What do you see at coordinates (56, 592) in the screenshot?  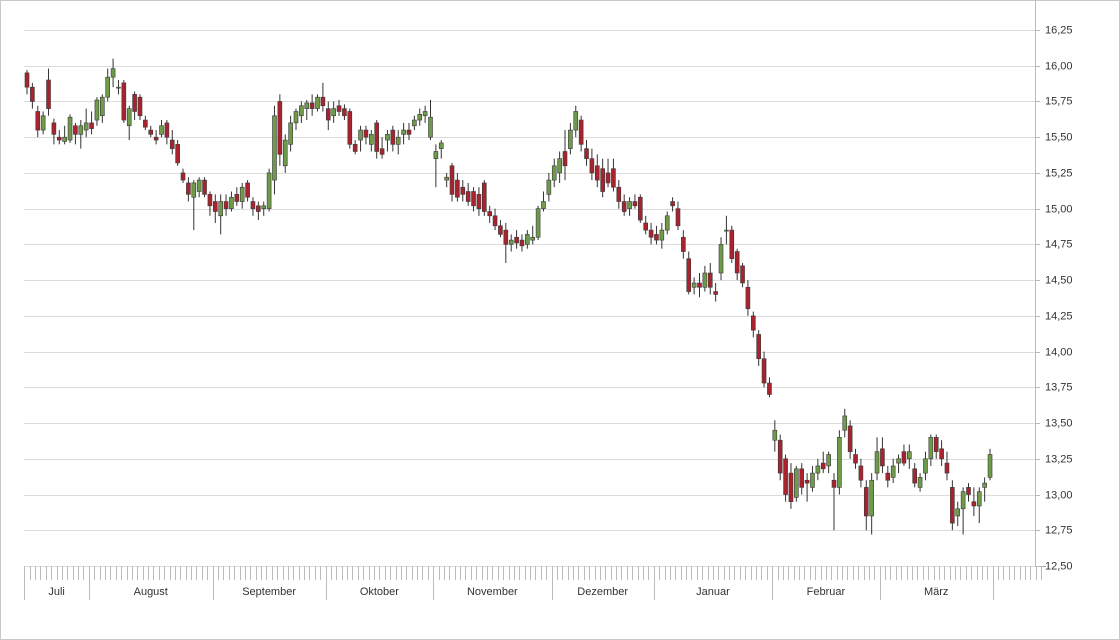 I see `x-tick-label: Juli` at bounding box center [56, 592].